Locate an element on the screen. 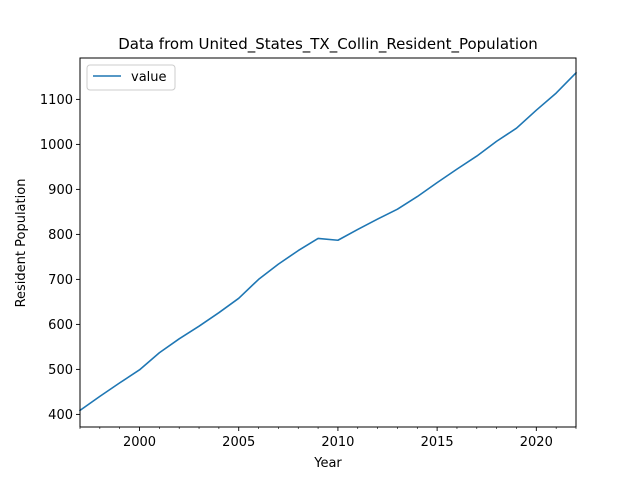 The width and height of the screenshot is (640, 480). legend: value is located at coordinates (131, 77).